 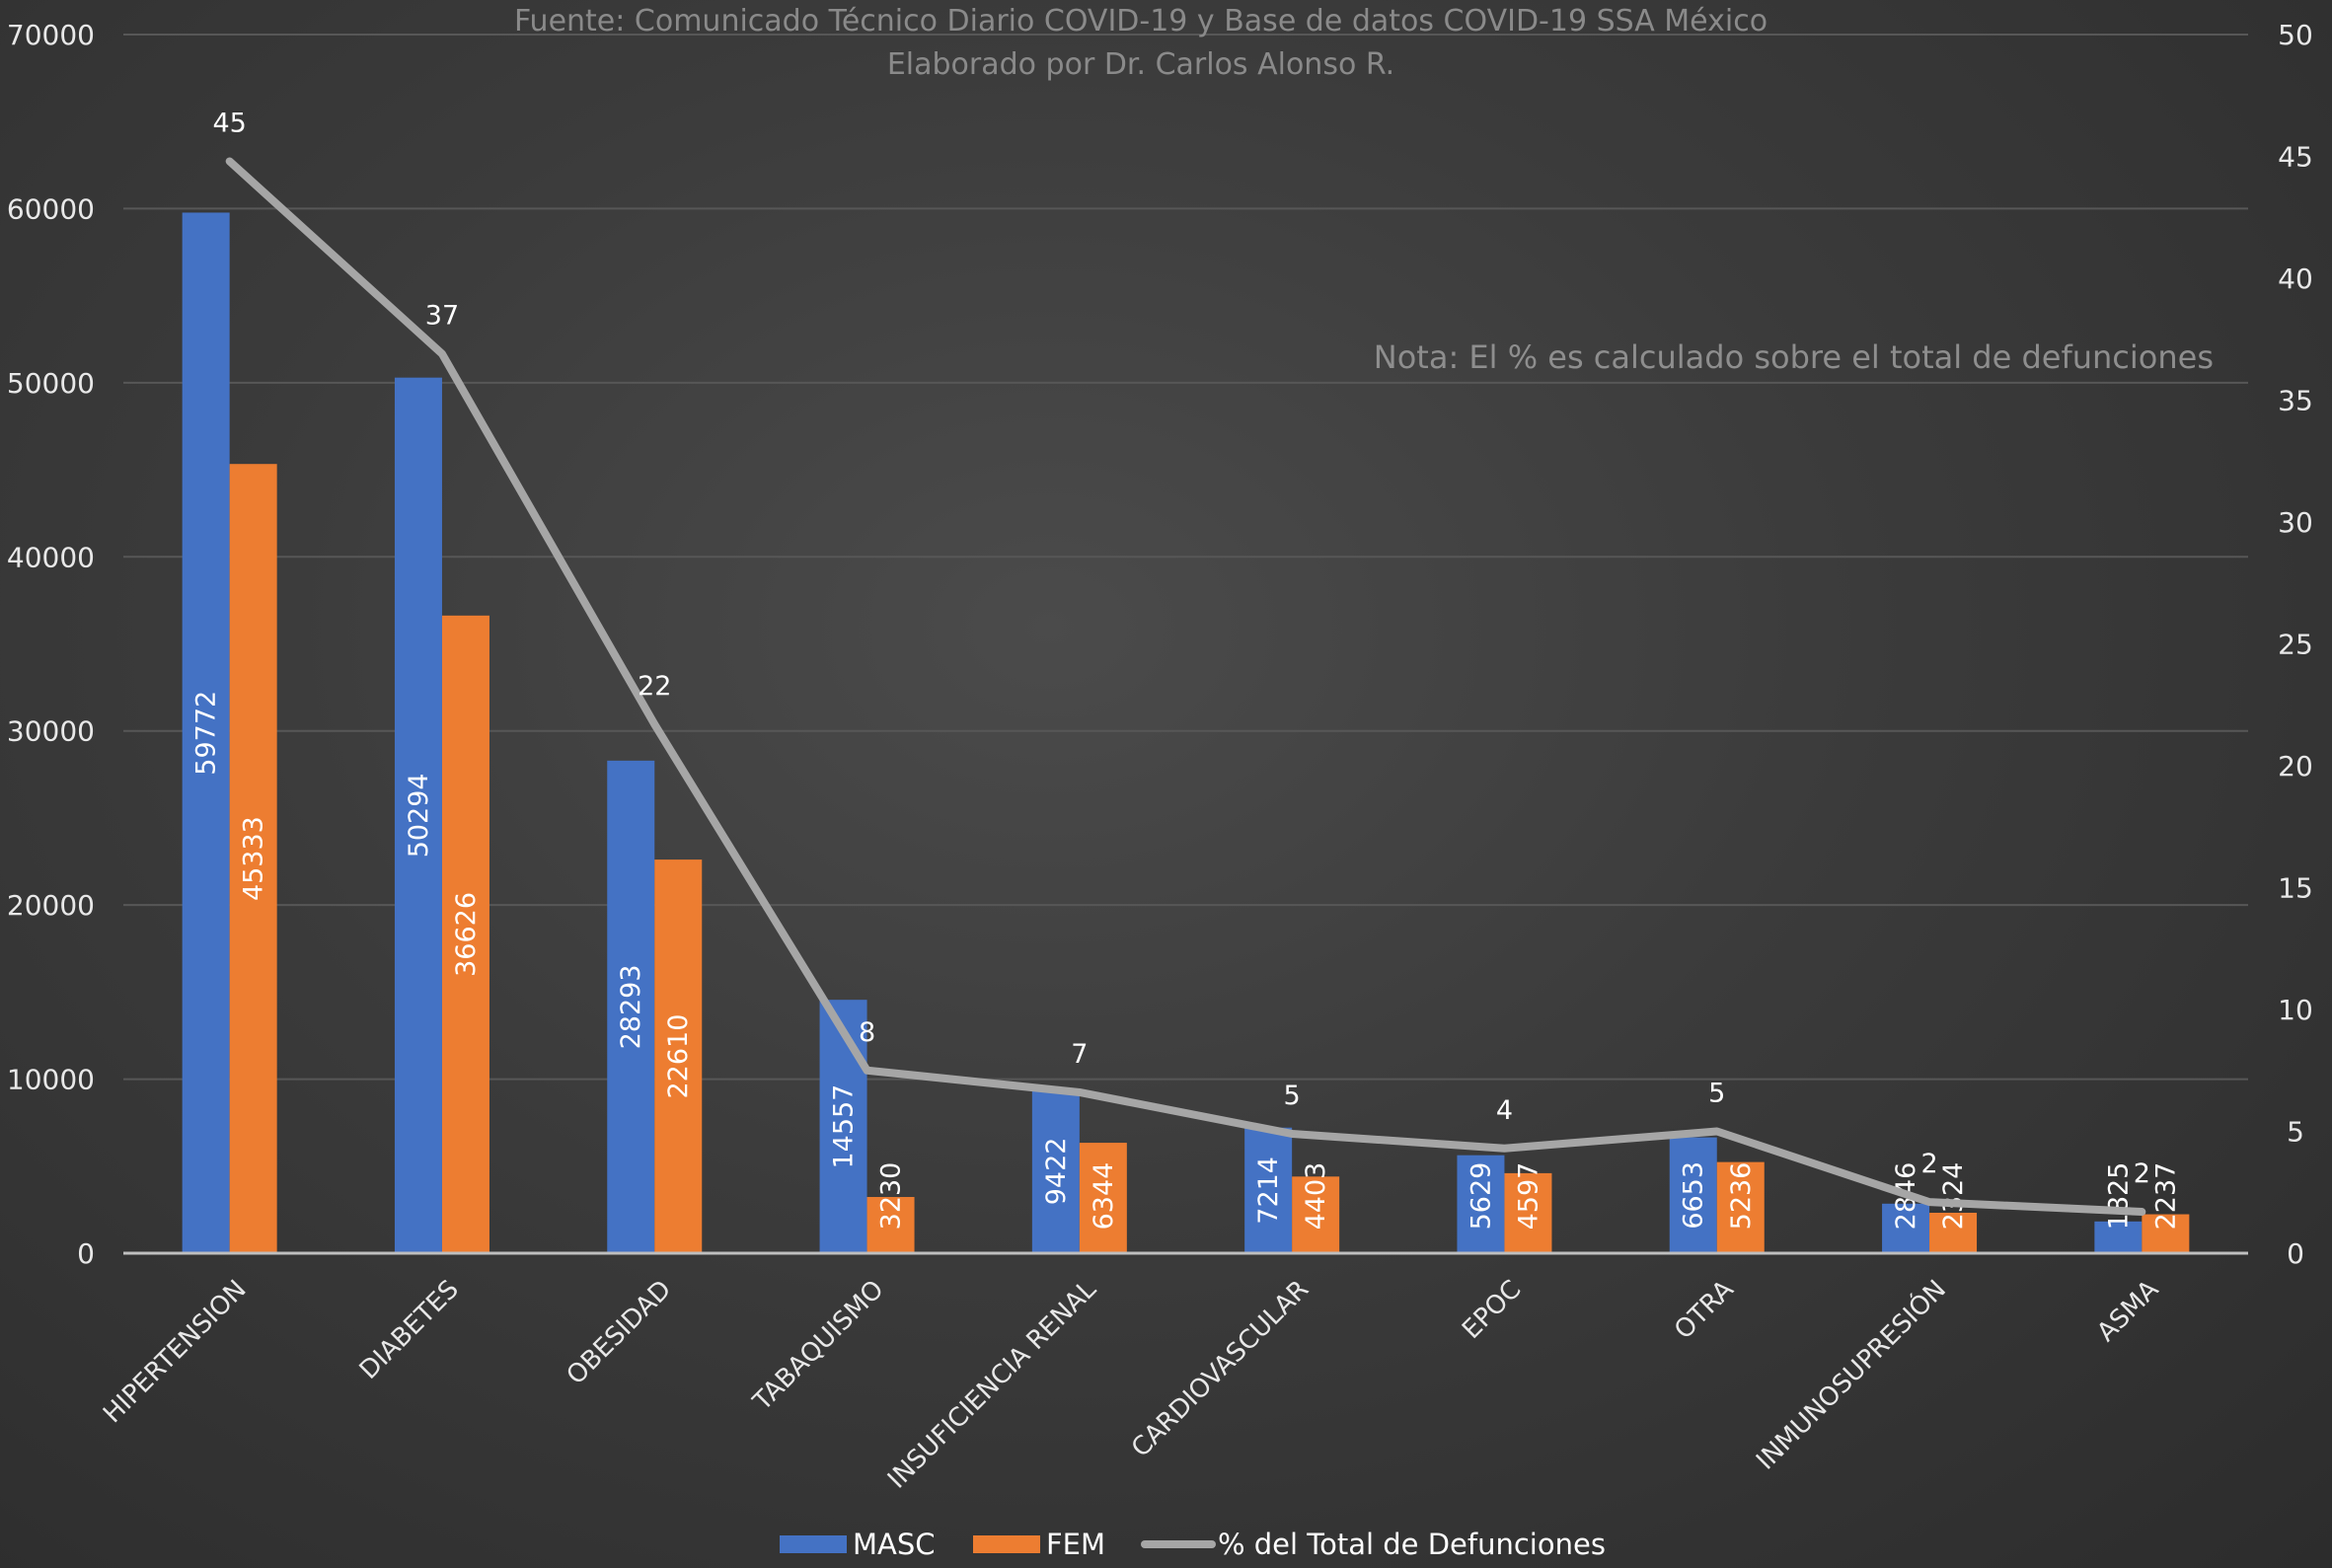 What do you see at coordinates (2295, 401) in the screenshot?
I see `y-right-tick-label: 35` at bounding box center [2295, 401].